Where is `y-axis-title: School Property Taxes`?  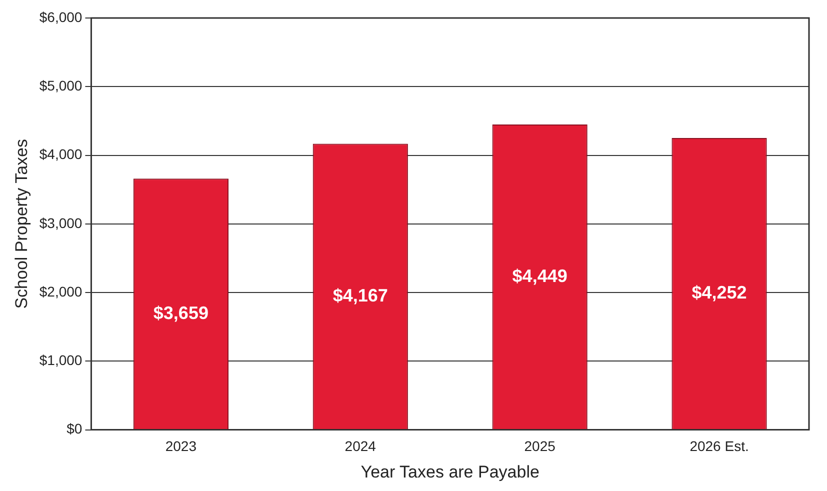 y-axis-title: School Property Taxes is located at coordinates (21, 224).